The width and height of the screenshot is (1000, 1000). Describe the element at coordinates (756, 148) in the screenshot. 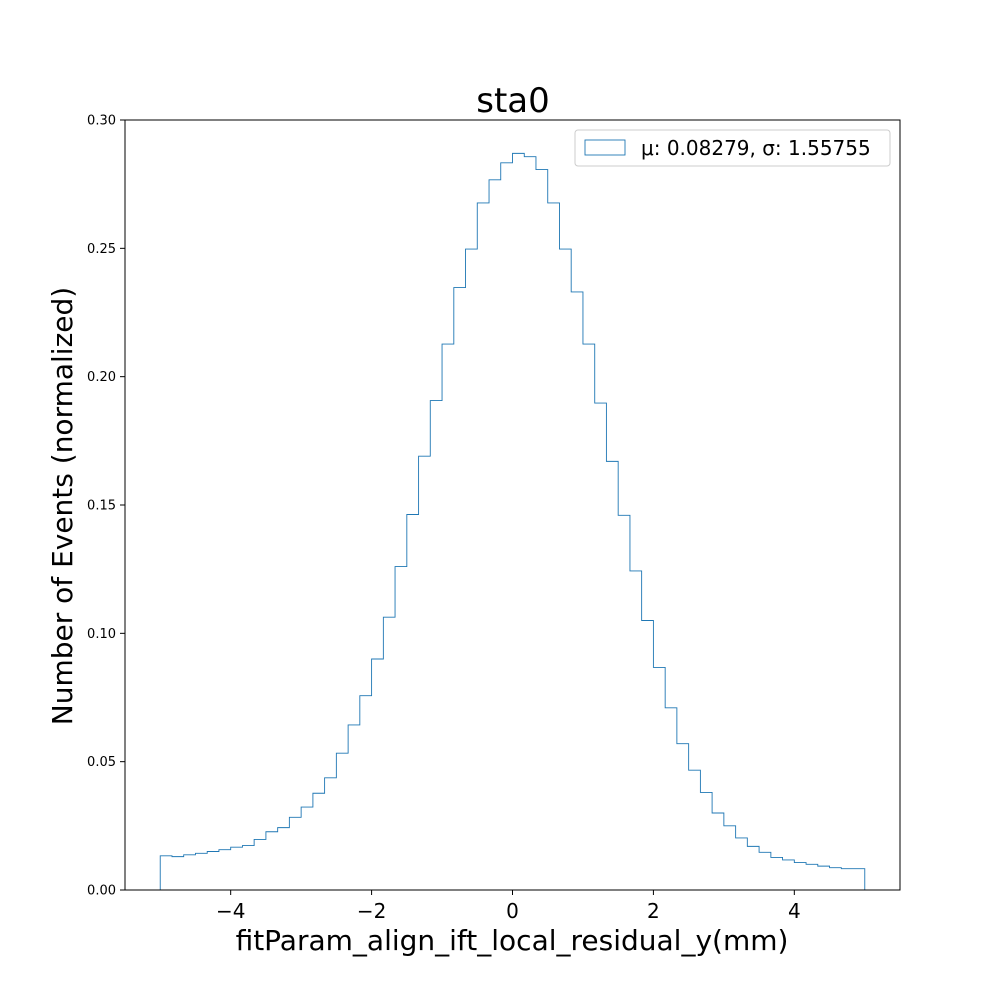

I see `legend-label: μ: 0.08279, σ: 1.55755` at that location.